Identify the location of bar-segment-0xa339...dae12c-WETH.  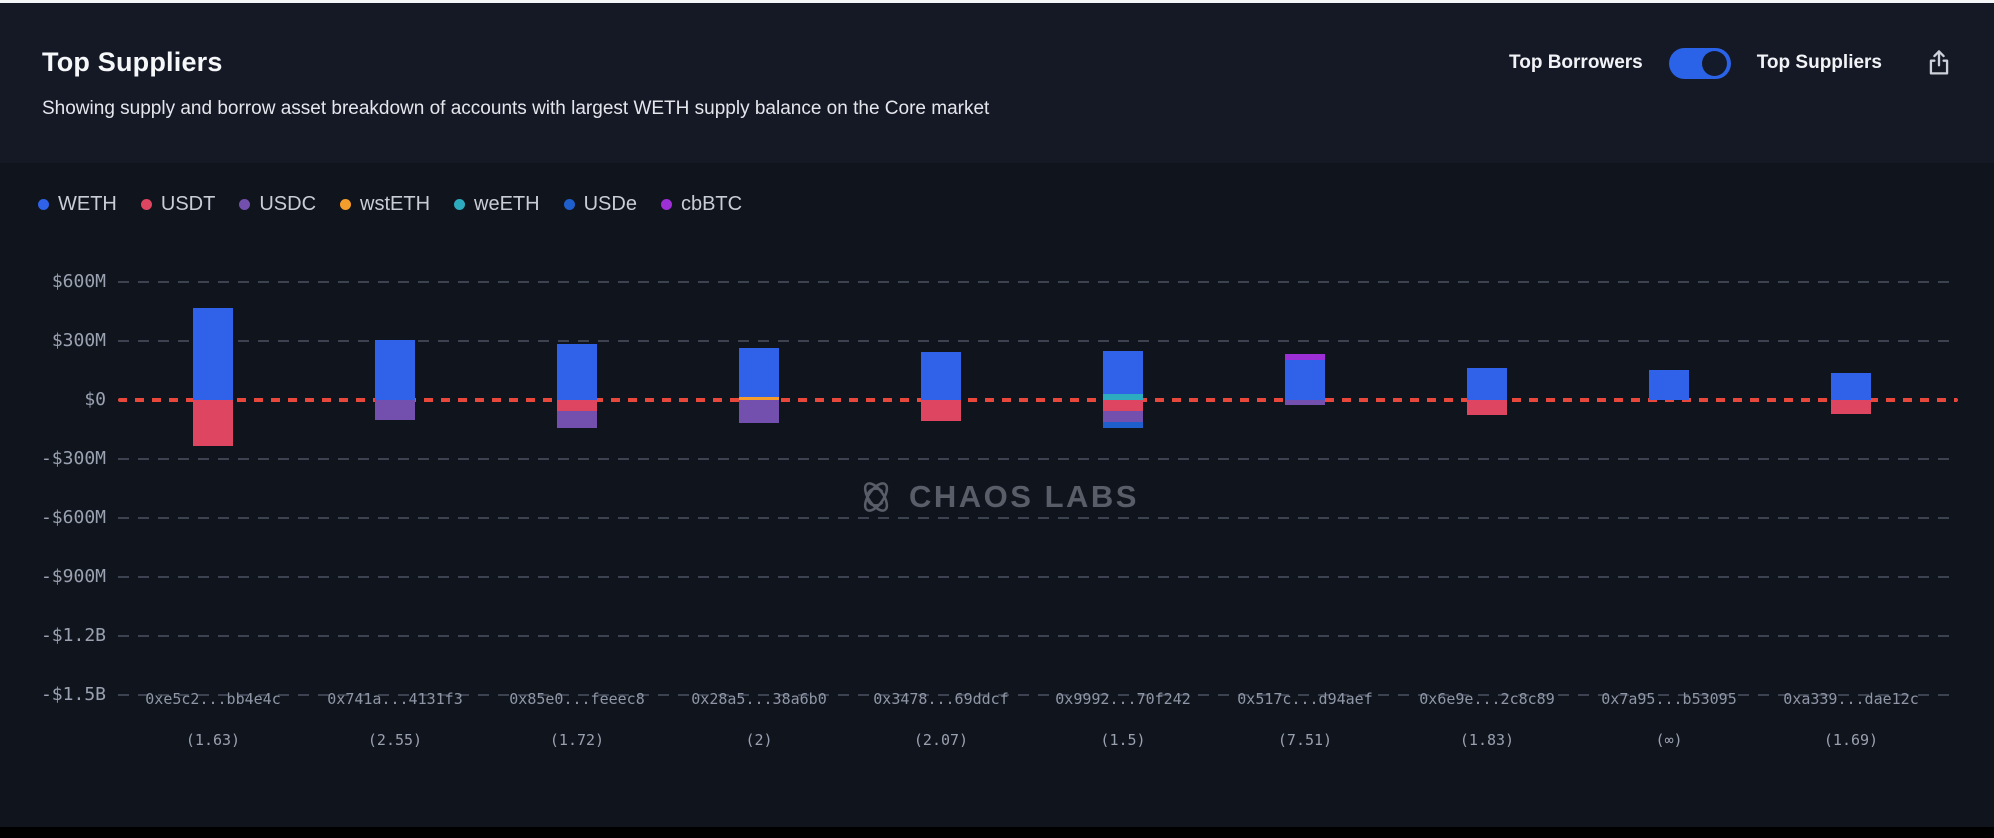
(1851, 386).